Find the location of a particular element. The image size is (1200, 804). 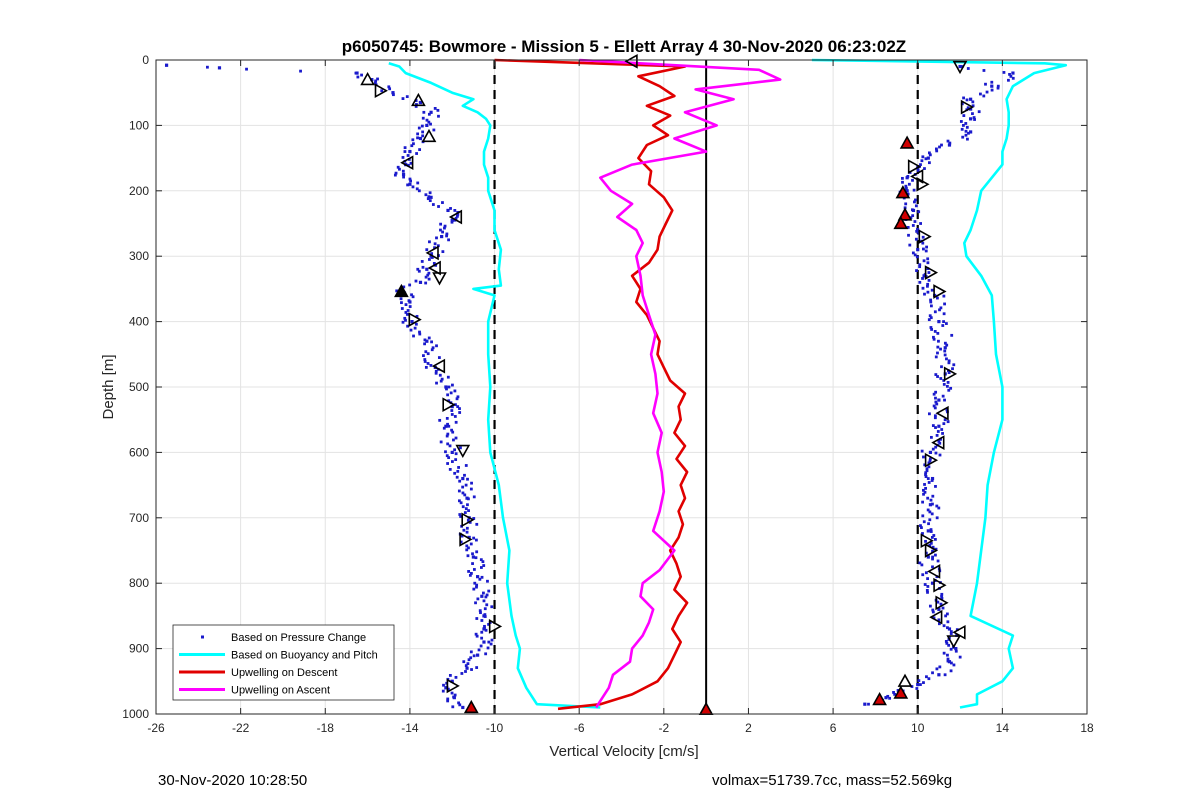

footer-timestamp: 30-Nov-2020 10:28:50 is located at coordinates (233, 780).